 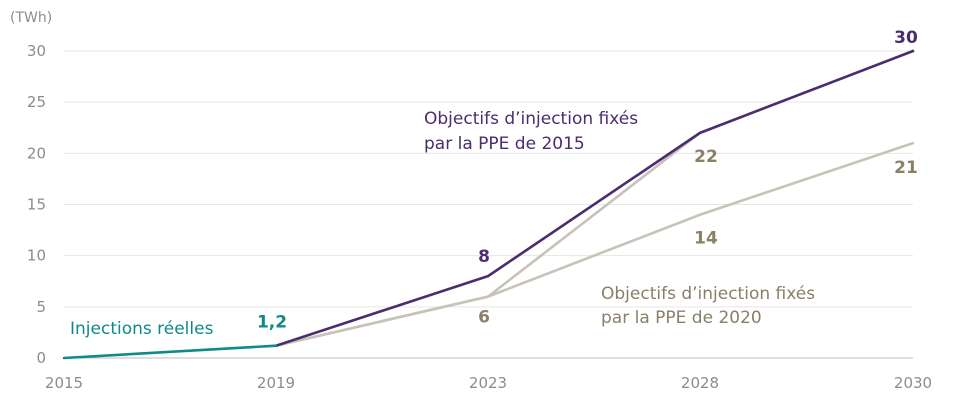 What do you see at coordinates (706, 239) in the screenshot?
I see `data-label: 14` at bounding box center [706, 239].